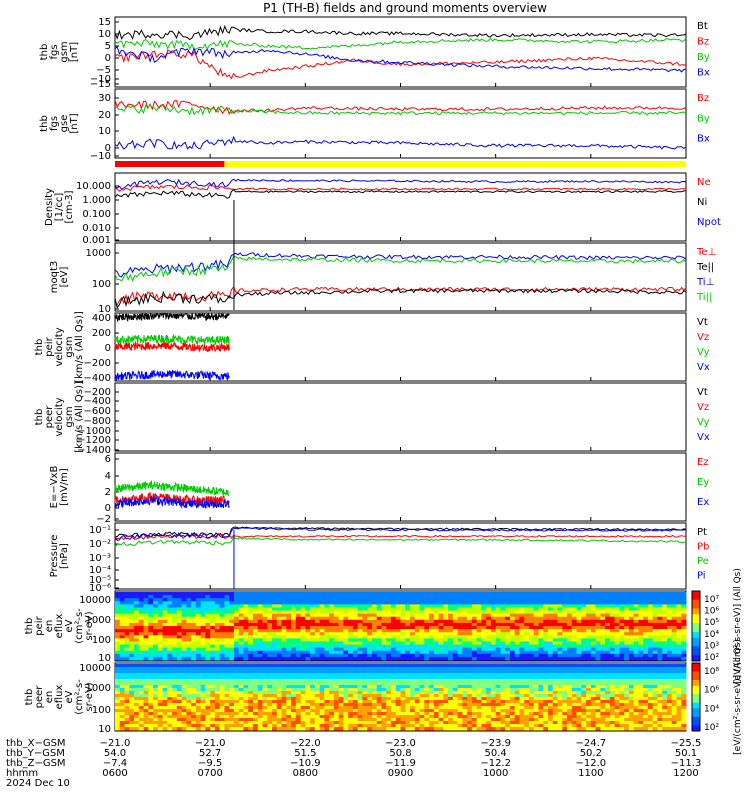 The image size is (750, 800). I want to click on y-tick-label: 0.001, so click(96, 240).